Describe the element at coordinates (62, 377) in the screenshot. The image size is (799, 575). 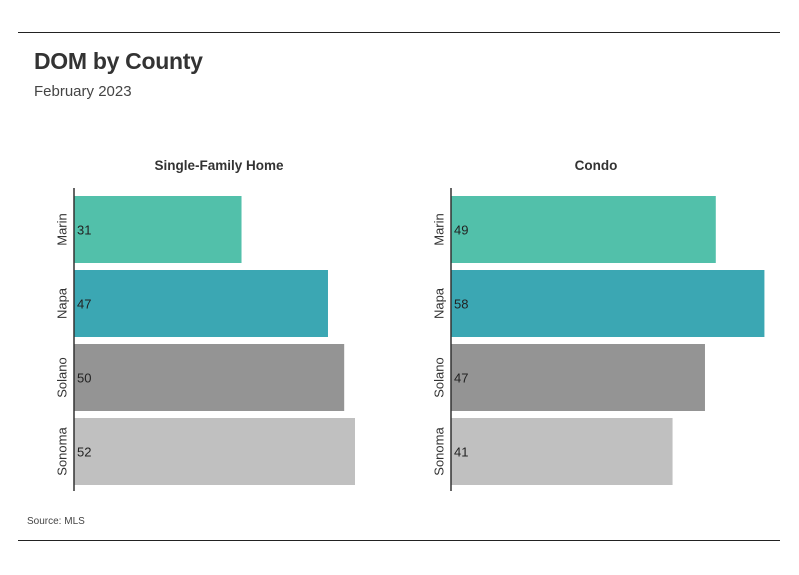
I see `category-label-single-family-home-solano: Solano` at that location.